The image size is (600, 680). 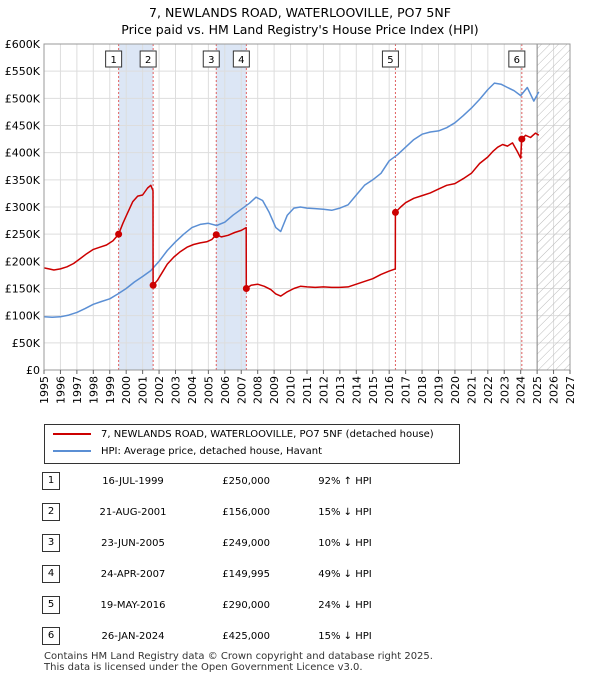 What do you see at coordinates (471, 390) in the screenshot?
I see `x-tick-label: 2021` at bounding box center [471, 390].